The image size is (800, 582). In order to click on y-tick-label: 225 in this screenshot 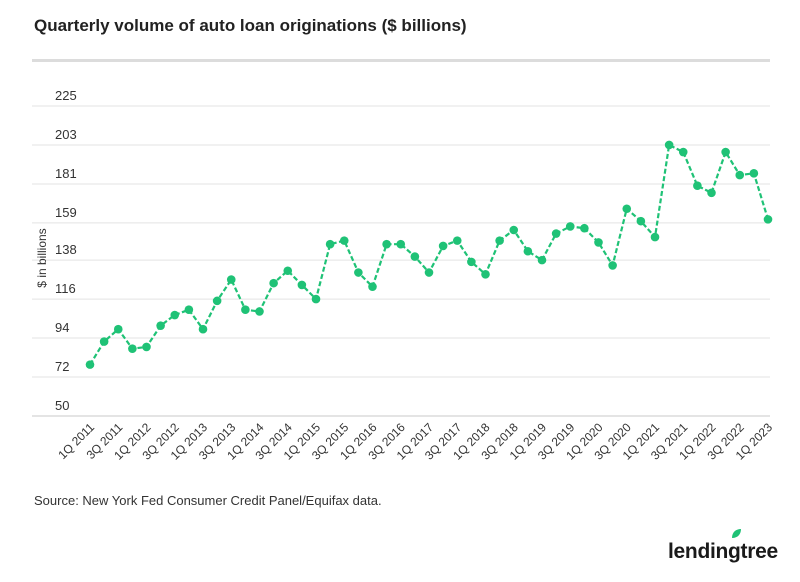, I will do `click(66, 95)`.